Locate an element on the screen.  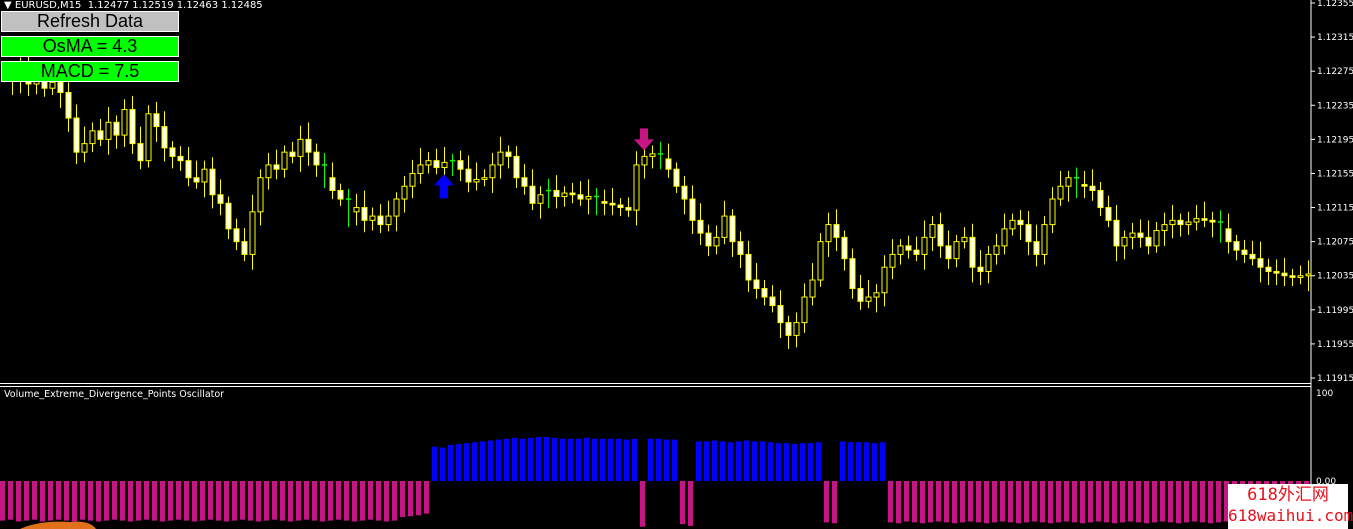
watermark-line1: 618外汇网 is located at coordinates (1288, 495).